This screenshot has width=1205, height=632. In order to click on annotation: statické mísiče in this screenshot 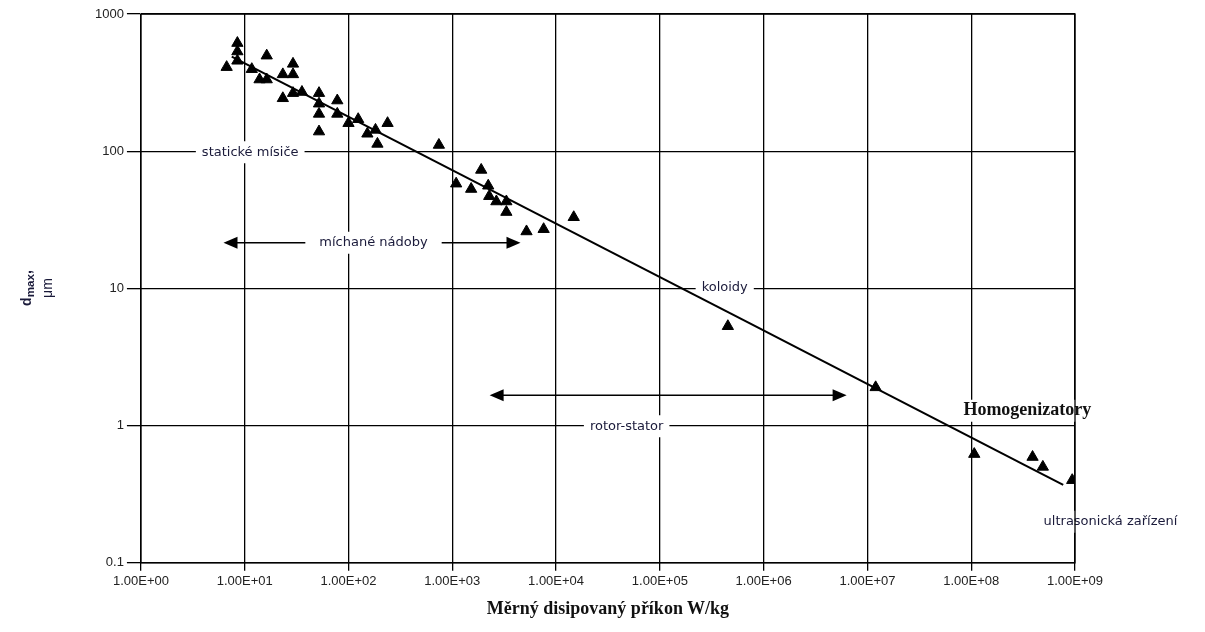, I will do `click(250, 151)`.